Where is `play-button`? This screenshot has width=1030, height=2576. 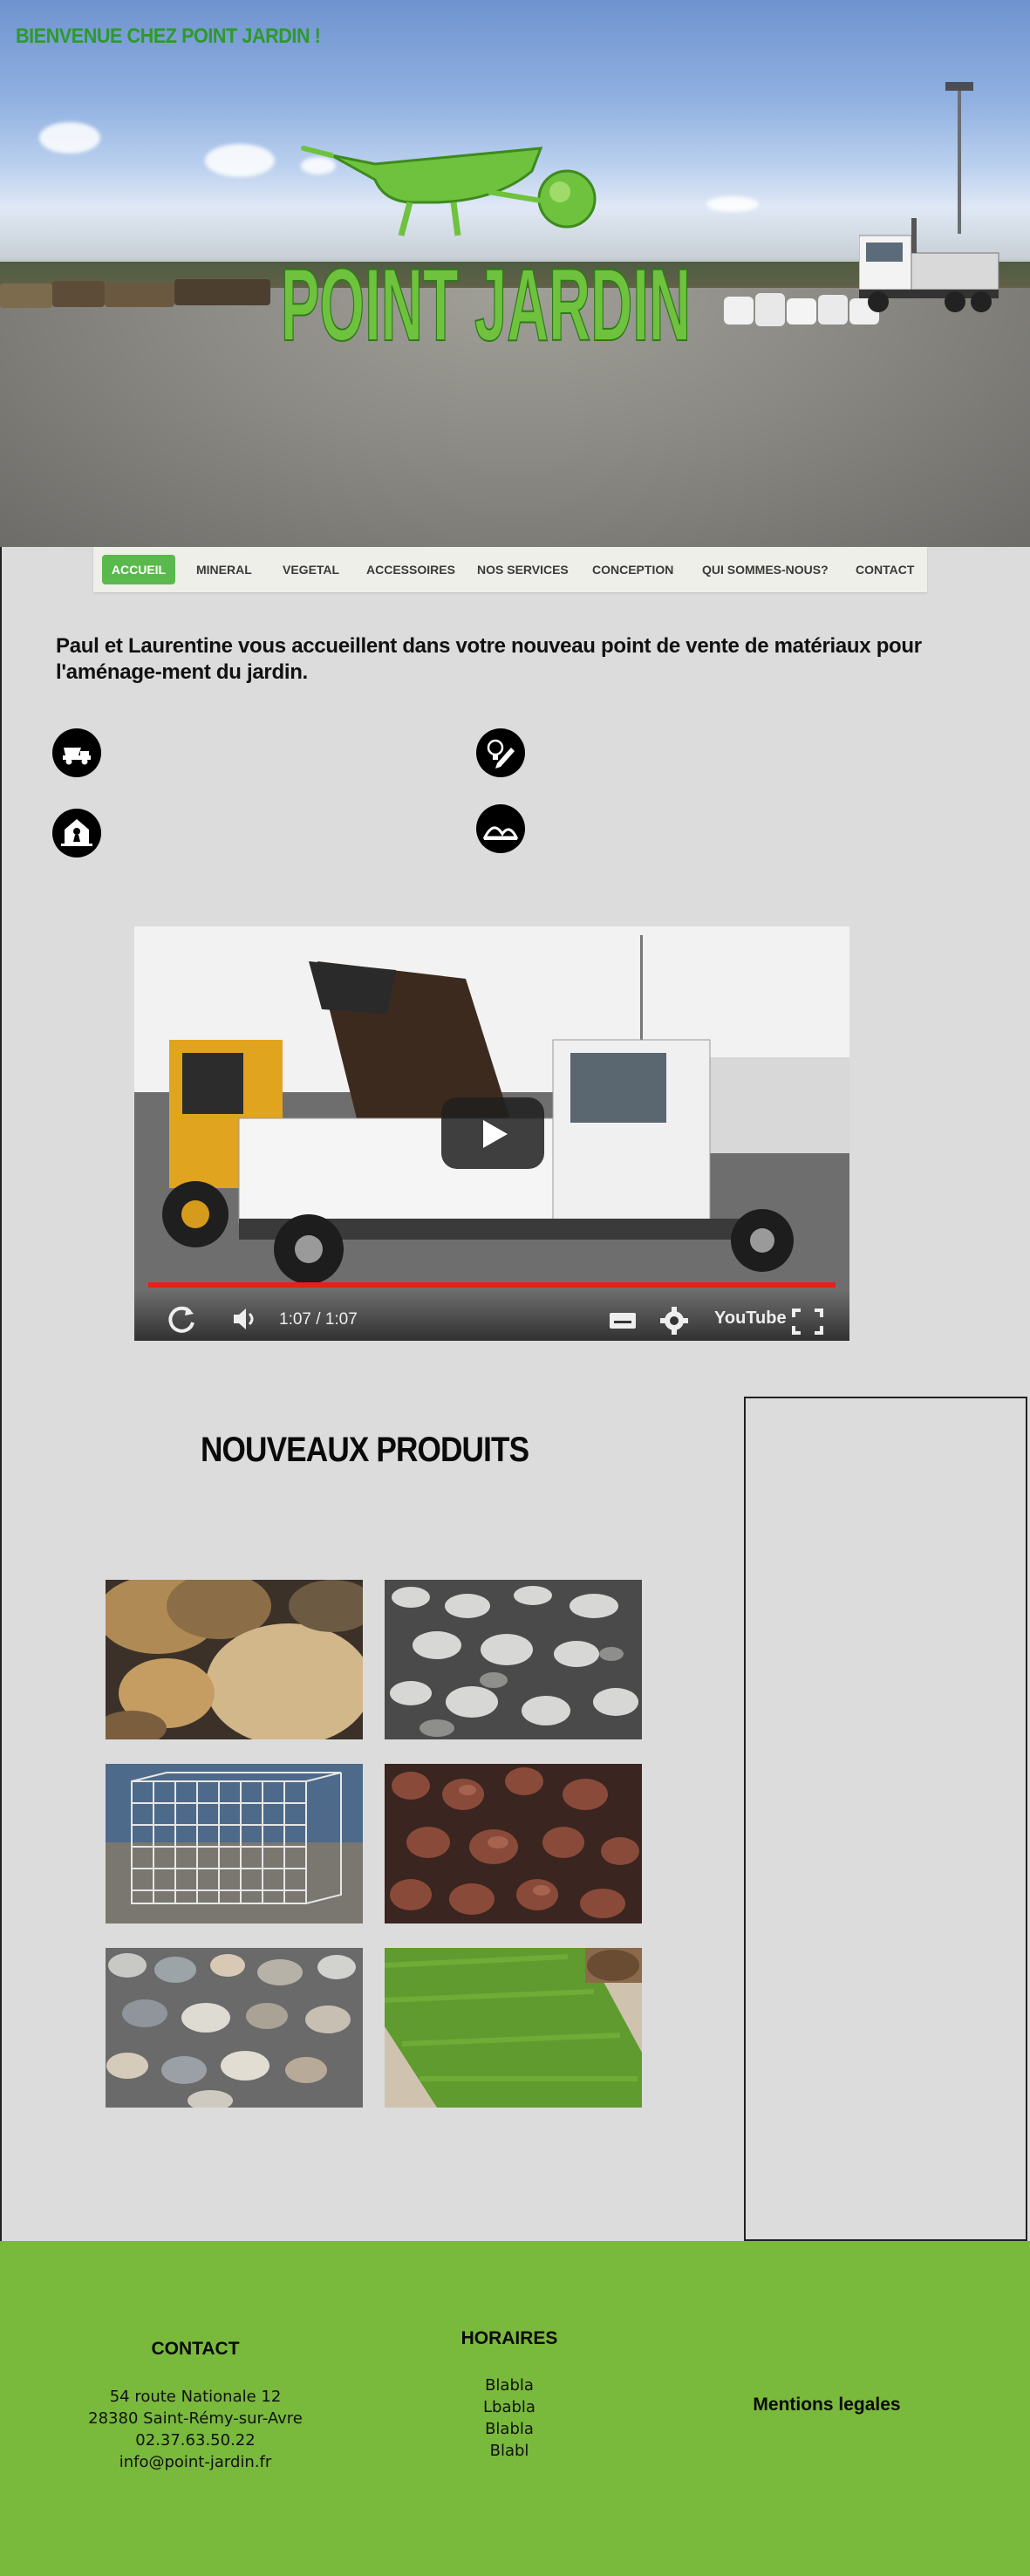
play-button is located at coordinates (493, 1133).